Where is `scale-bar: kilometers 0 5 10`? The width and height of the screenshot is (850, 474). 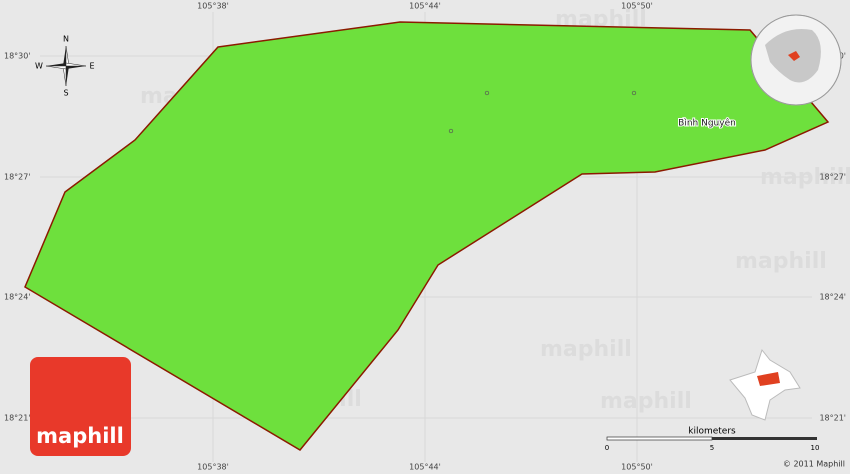
scale-bar: kilometers 0 5 10 is located at coordinates (712, 440).